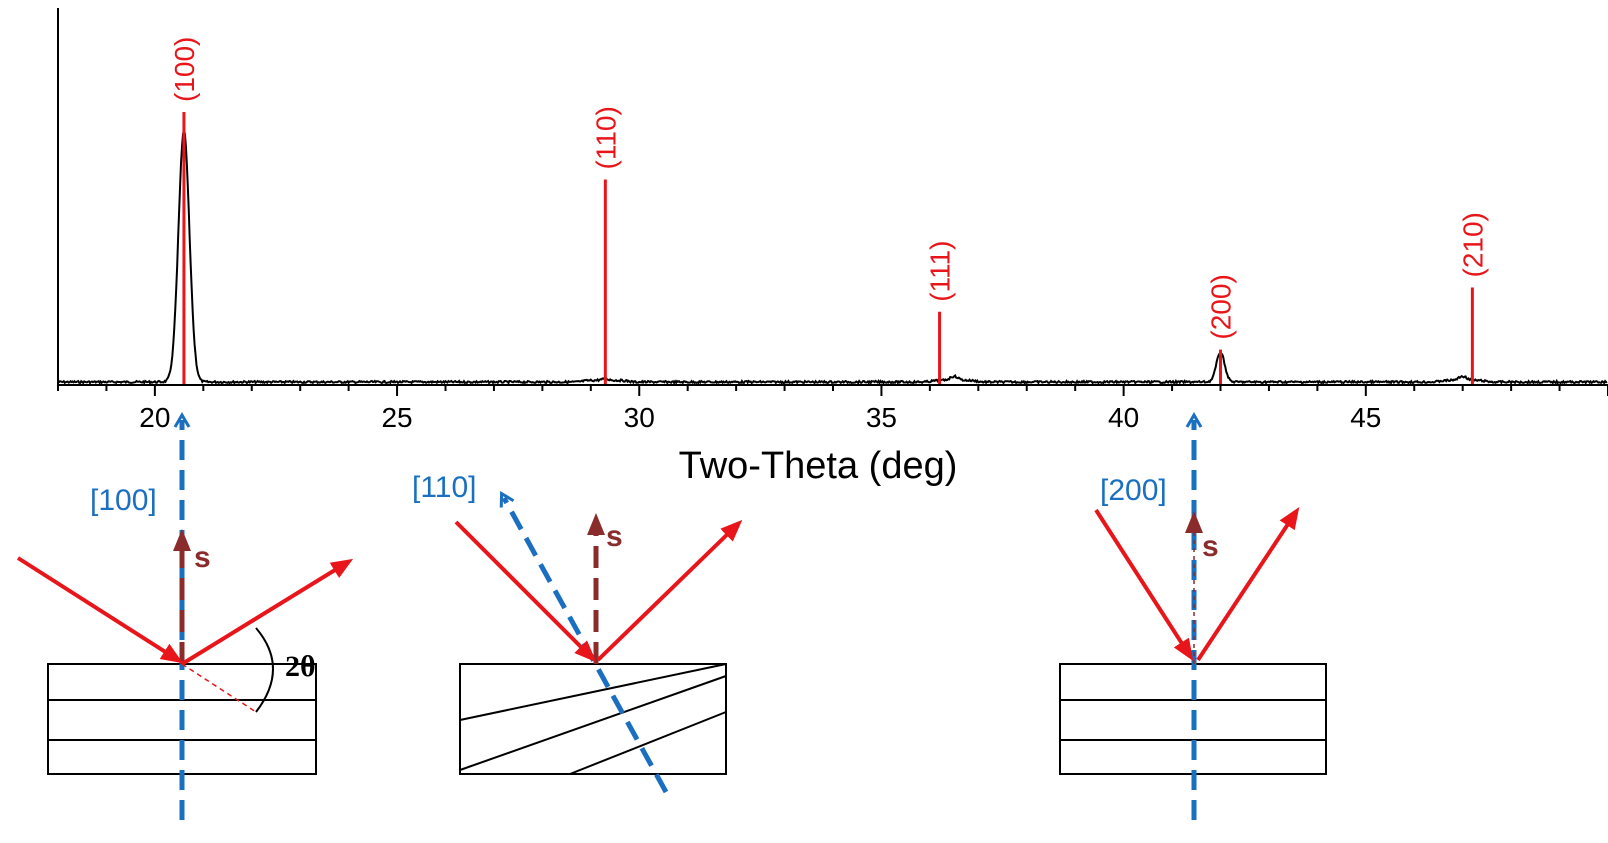 The width and height of the screenshot is (1608, 843). Describe the element at coordinates (1133, 490) in the screenshot. I see `direction-label-200: [200]` at that location.